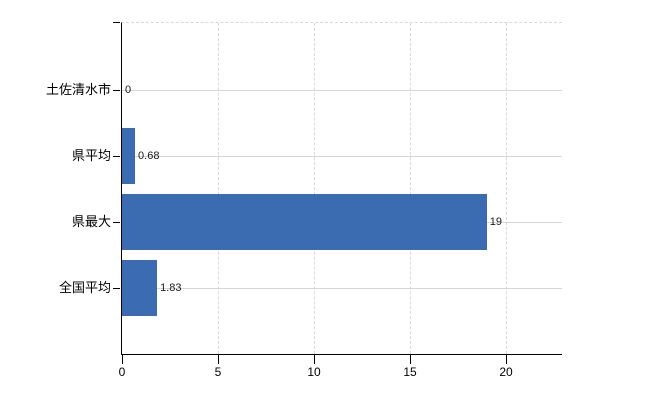 The image size is (650, 400). Describe the element at coordinates (122, 372) in the screenshot. I see `x-tick-label: 0` at that location.